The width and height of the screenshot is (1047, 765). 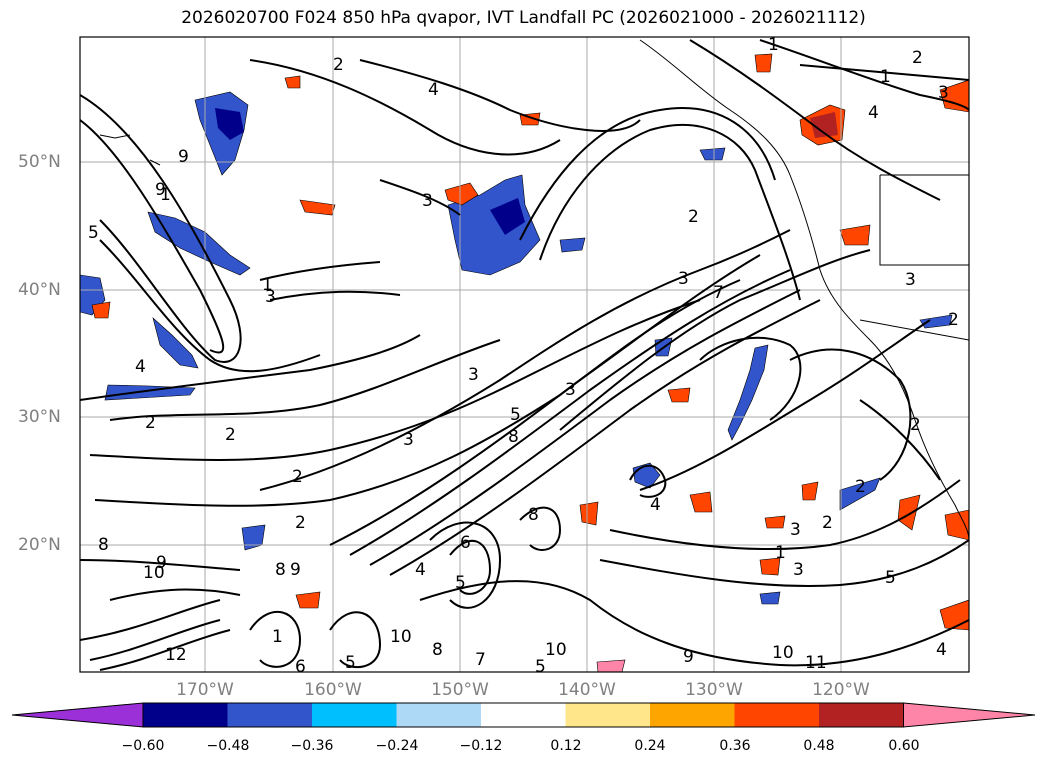 I want to click on contour-label: 11, so click(x=816, y=663).